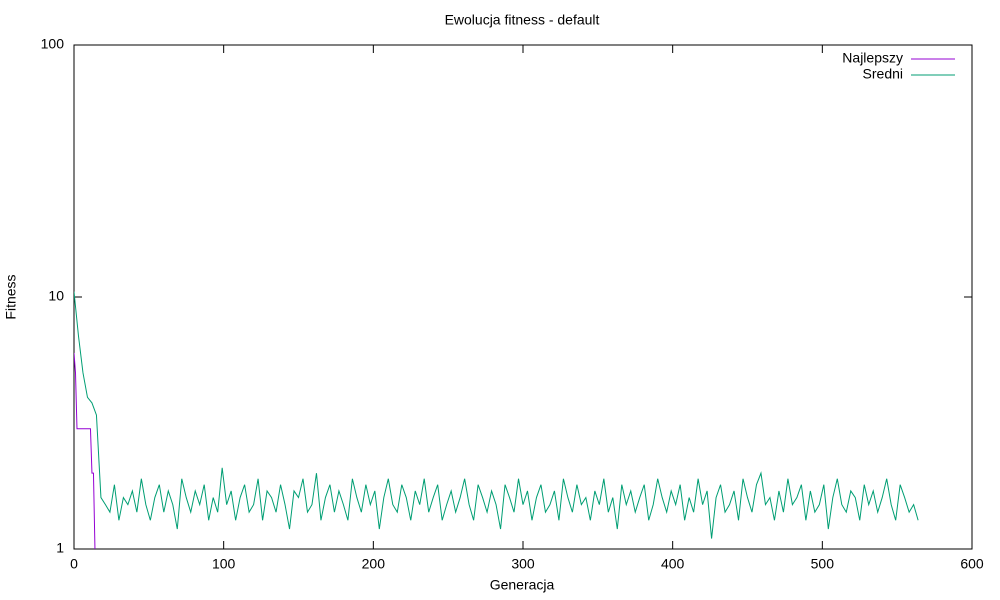  I want to click on x-tick-label: 100, so click(224, 564).